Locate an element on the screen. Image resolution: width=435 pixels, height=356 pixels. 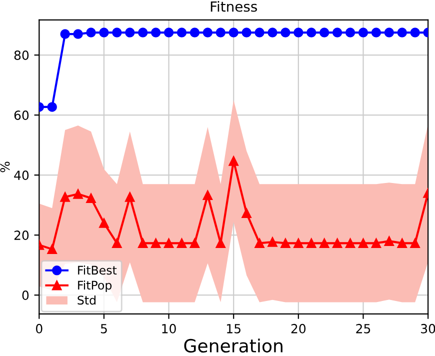
legend-label: Std is located at coordinates (87, 300).